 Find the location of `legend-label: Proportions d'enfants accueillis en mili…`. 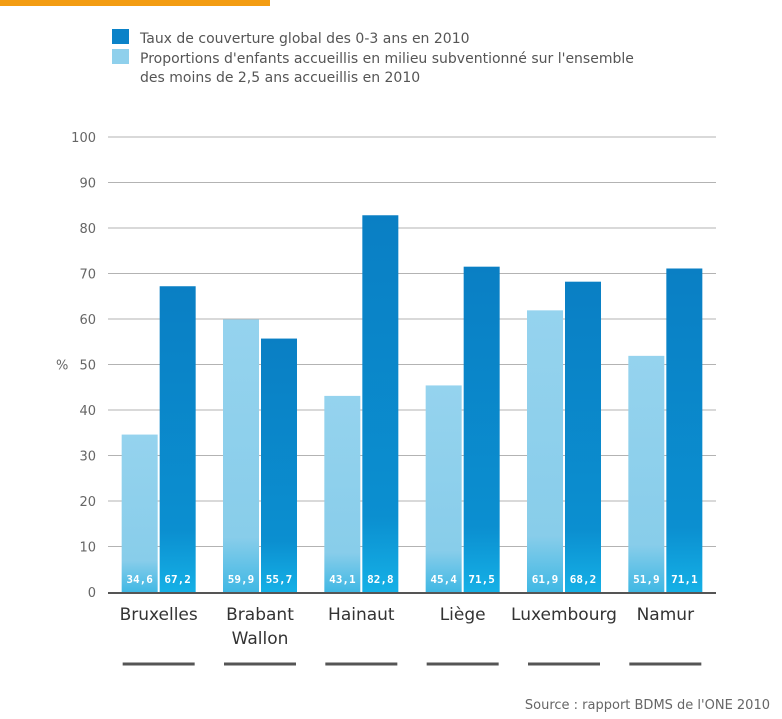

legend-label: Proportions d'enfants accueillis en mili… is located at coordinates (387, 59).